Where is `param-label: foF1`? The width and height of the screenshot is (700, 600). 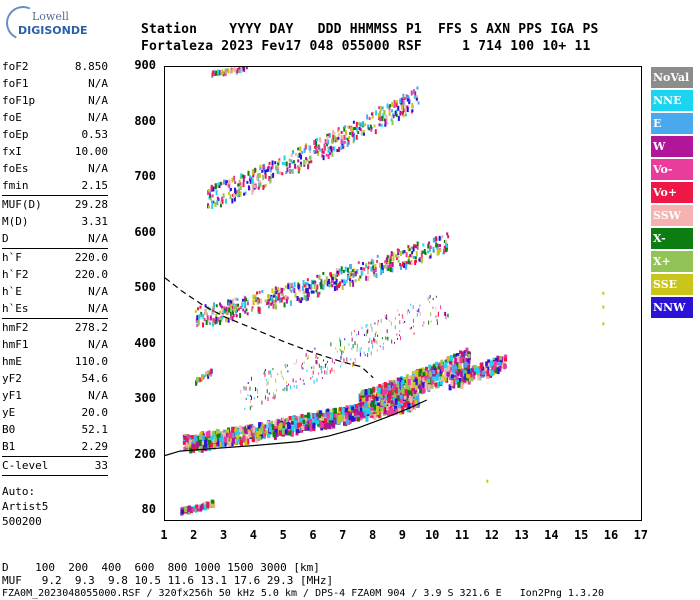
param-label: foF1 is located at coordinates (15, 83).